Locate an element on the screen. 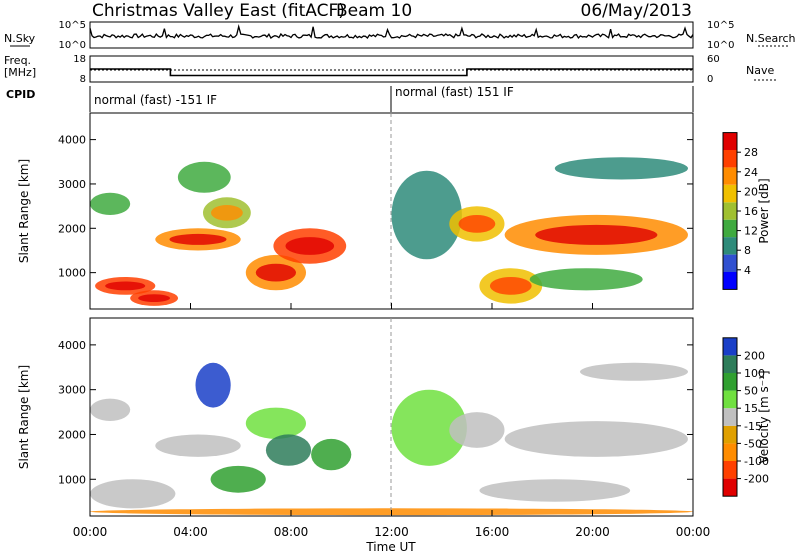 The image size is (800, 554). colorbar-tick-label: 200 is located at coordinates (754, 355).